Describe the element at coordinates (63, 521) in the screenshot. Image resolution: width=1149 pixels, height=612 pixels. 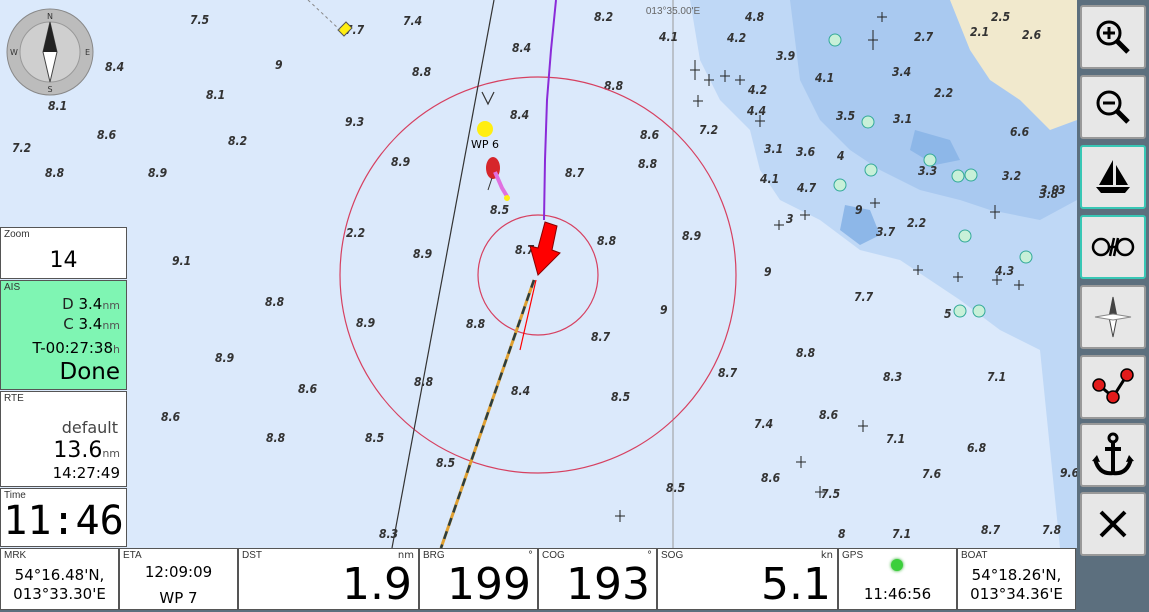
I see `time-value: 11:46` at that location.